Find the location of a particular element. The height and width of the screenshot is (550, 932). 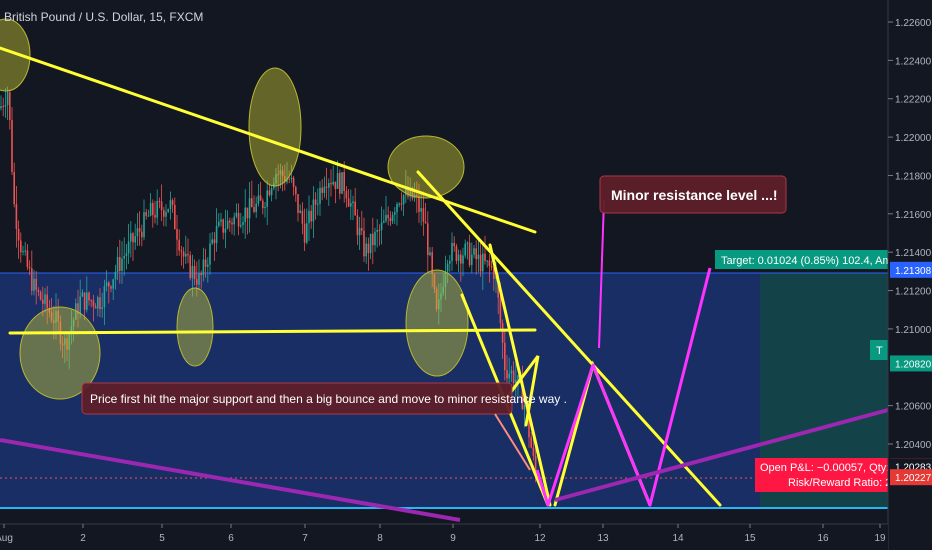

time-tick-label: 9 is located at coordinates (453, 538).